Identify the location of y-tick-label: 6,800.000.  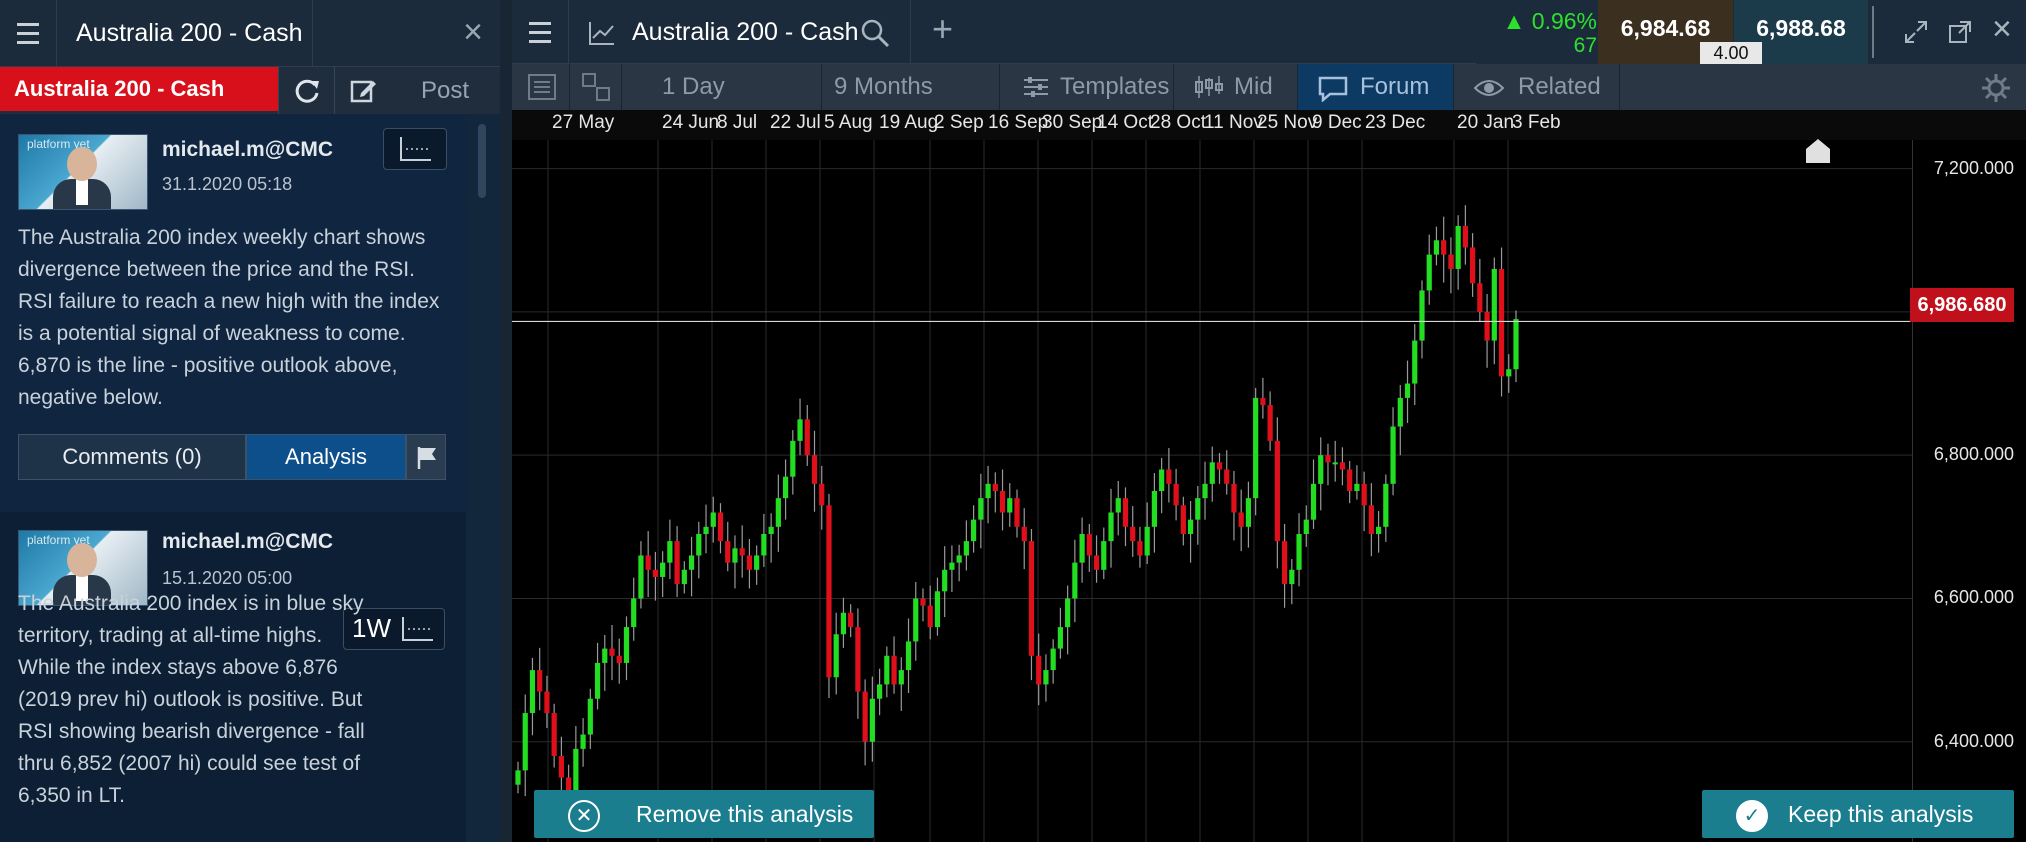
(1973, 454).